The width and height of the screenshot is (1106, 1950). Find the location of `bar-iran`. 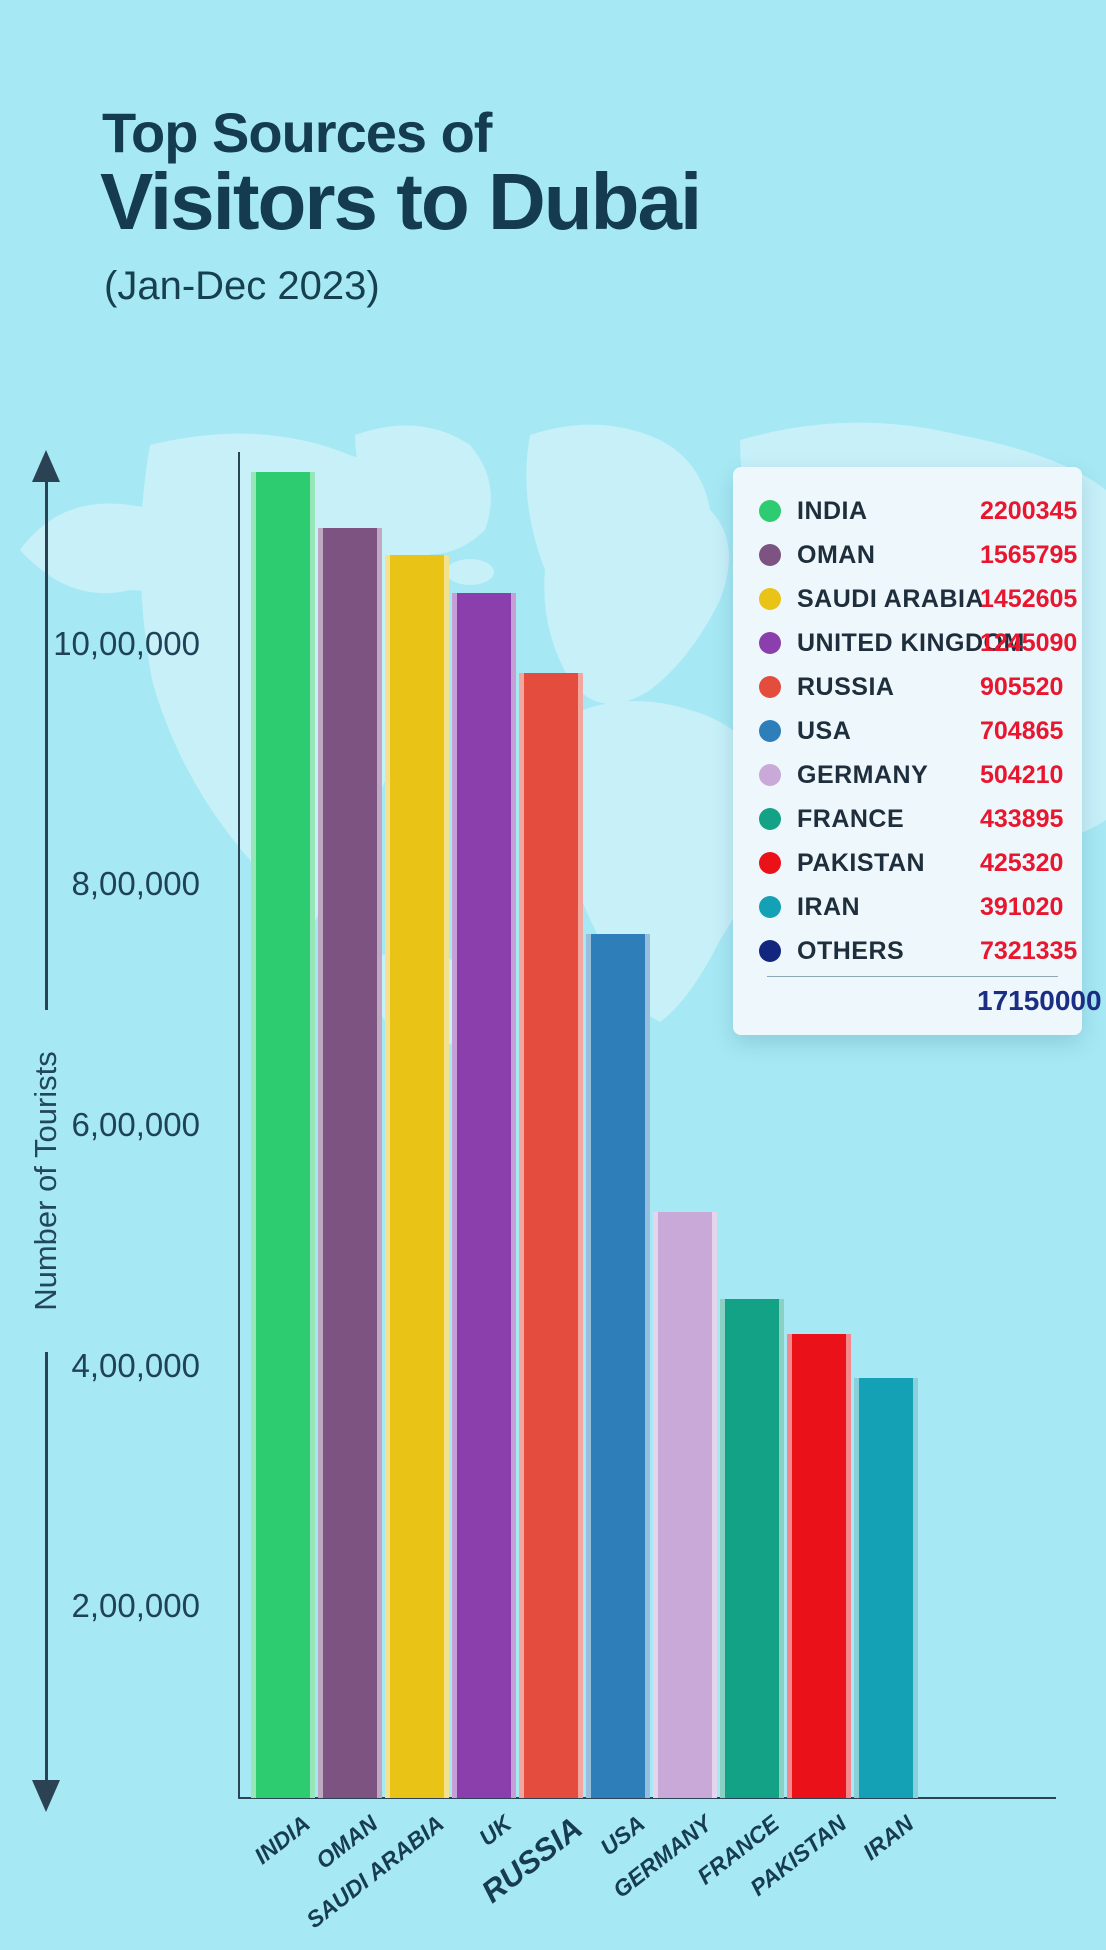

bar-iran is located at coordinates (886, 1588).